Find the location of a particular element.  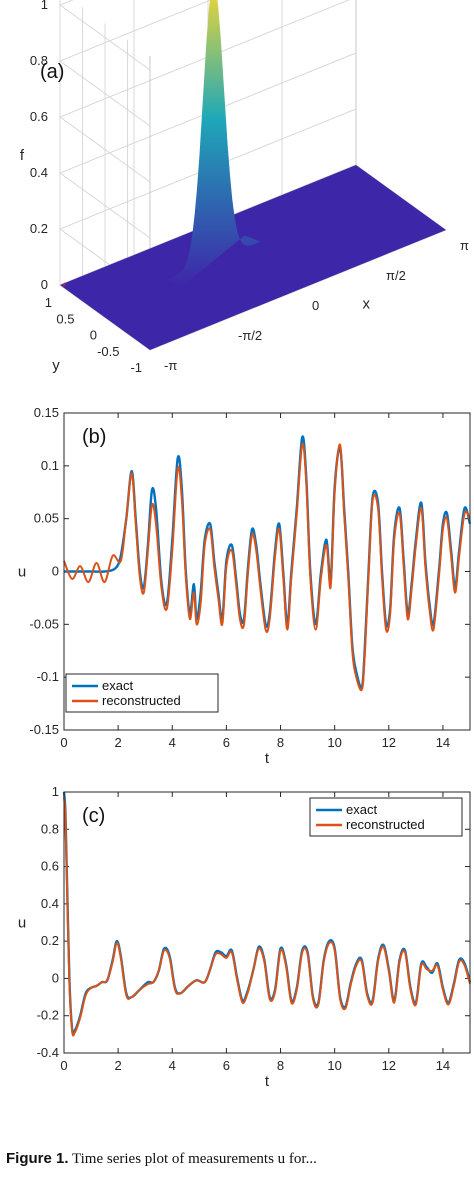

x-tick-label: π is located at coordinates (464, 245).